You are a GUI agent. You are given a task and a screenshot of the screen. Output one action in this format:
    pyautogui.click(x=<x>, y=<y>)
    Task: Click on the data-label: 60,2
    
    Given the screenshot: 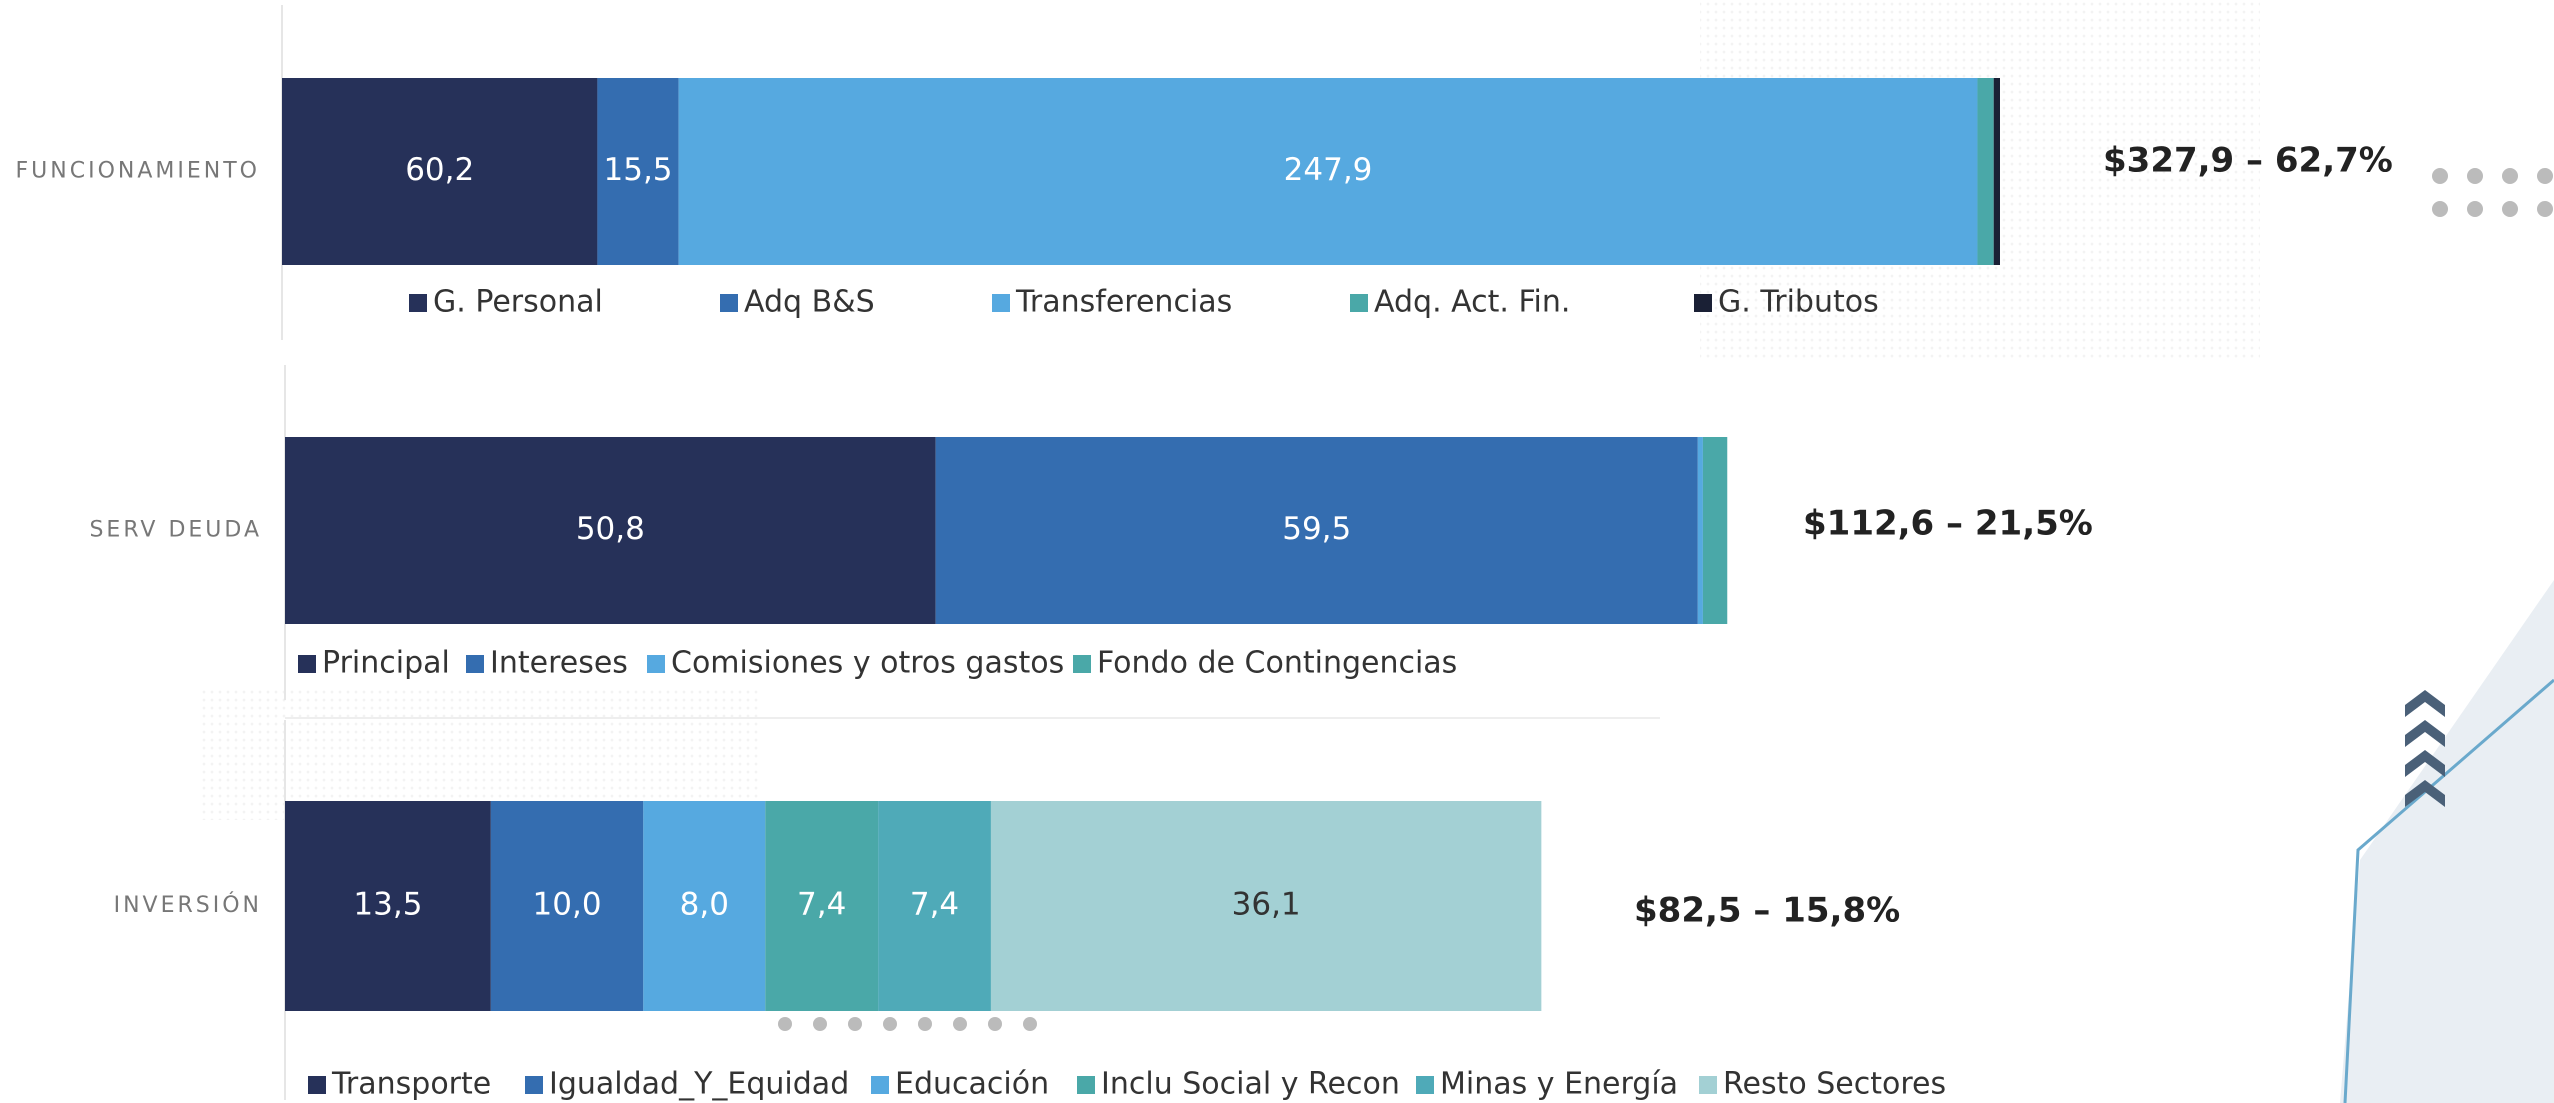 What is the action you would take?
    pyautogui.click(x=439, y=170)
    